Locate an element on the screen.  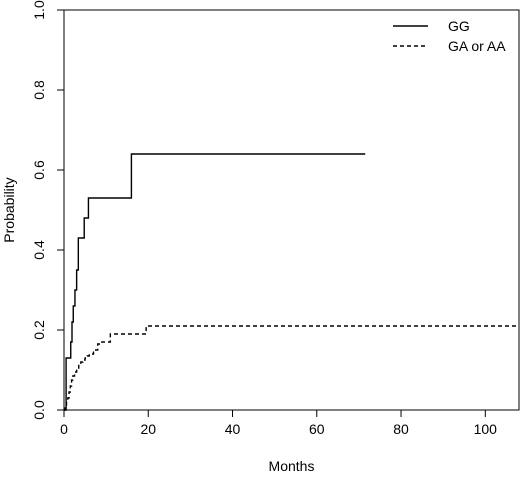
x-tick-label: 100 is located at coordinates (486, 429).